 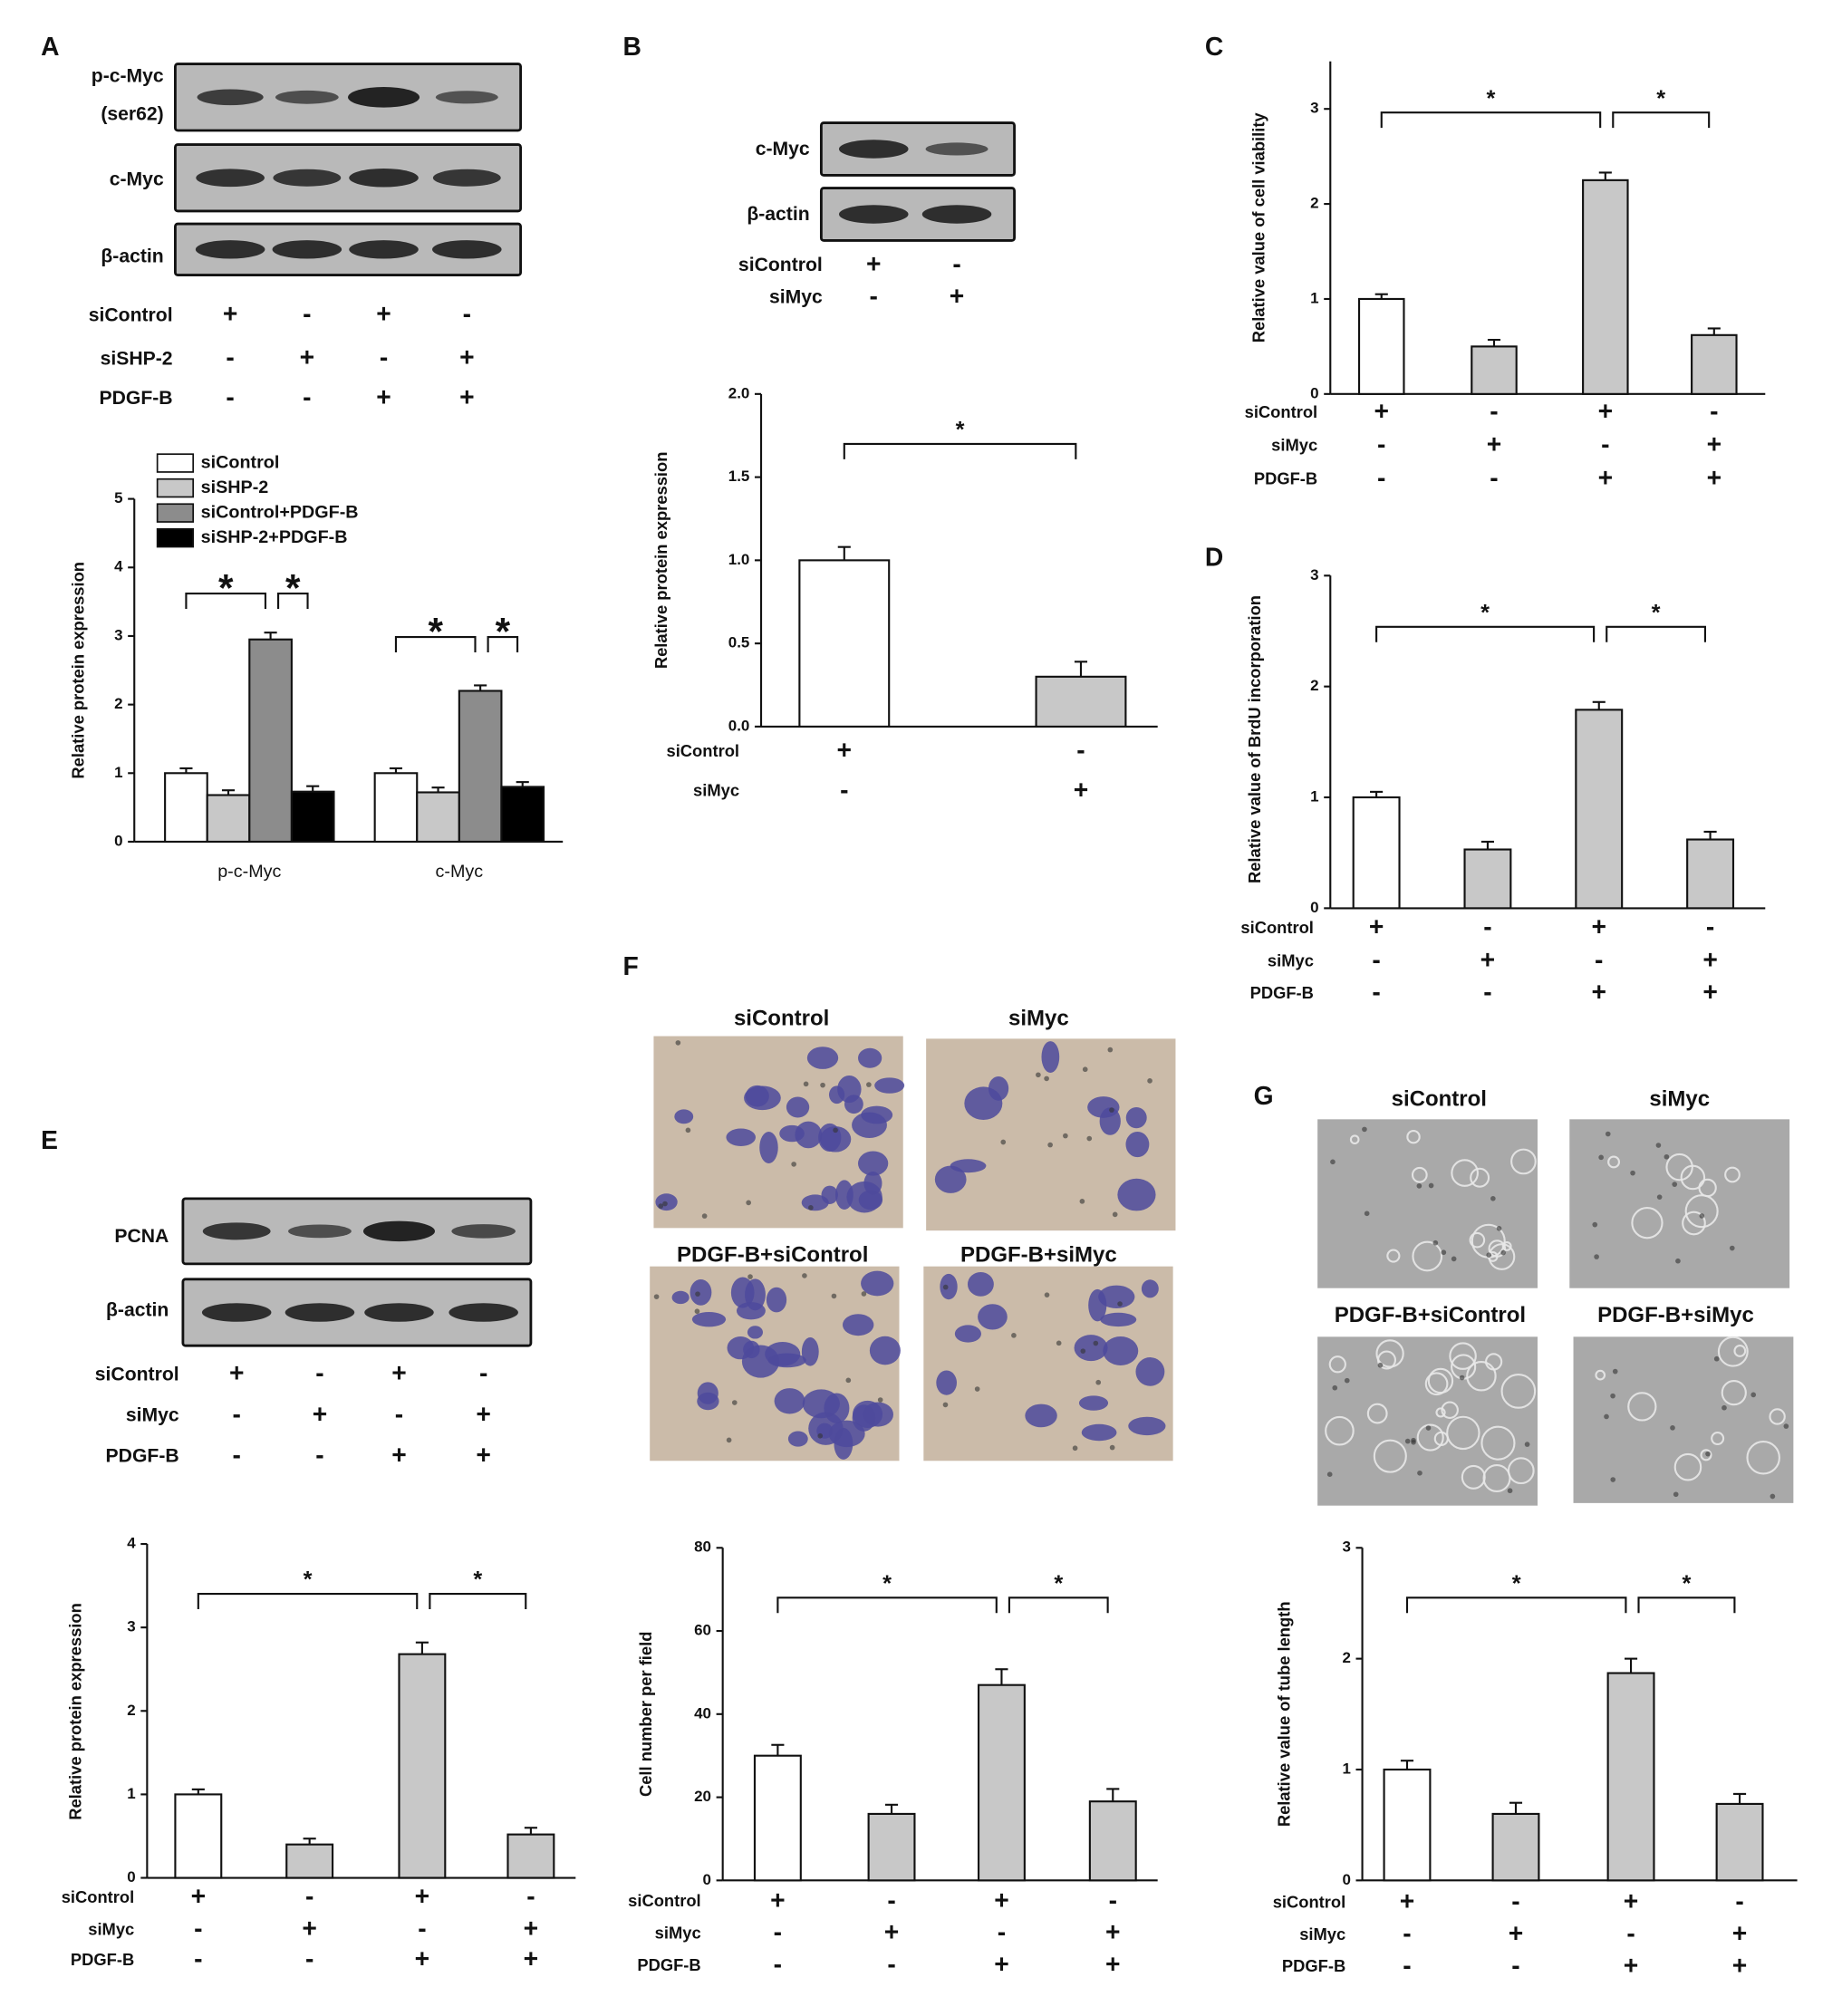 What do you see at coordinates (175, 513) in the screenshot?
I see `legend-swatch` at bounding box center [175, 513].